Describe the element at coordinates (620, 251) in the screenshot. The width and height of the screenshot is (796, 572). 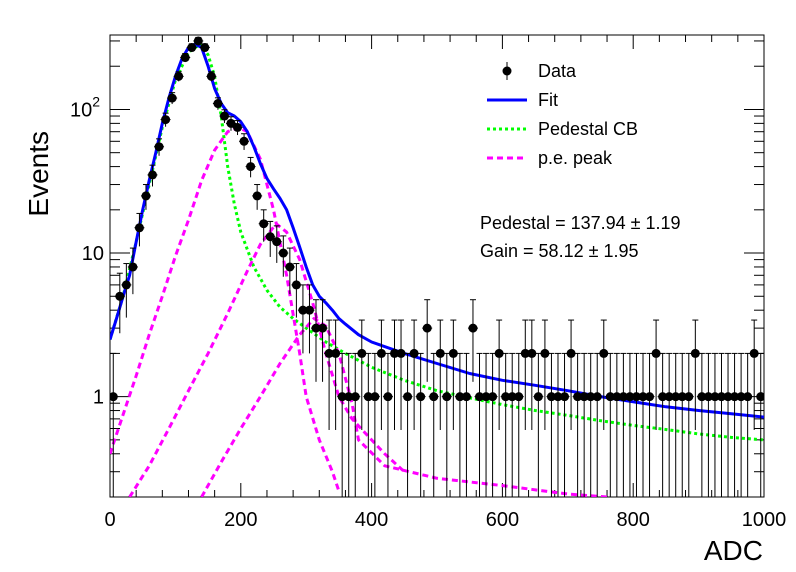
I see `fit-result-error: 1.95` at that location.